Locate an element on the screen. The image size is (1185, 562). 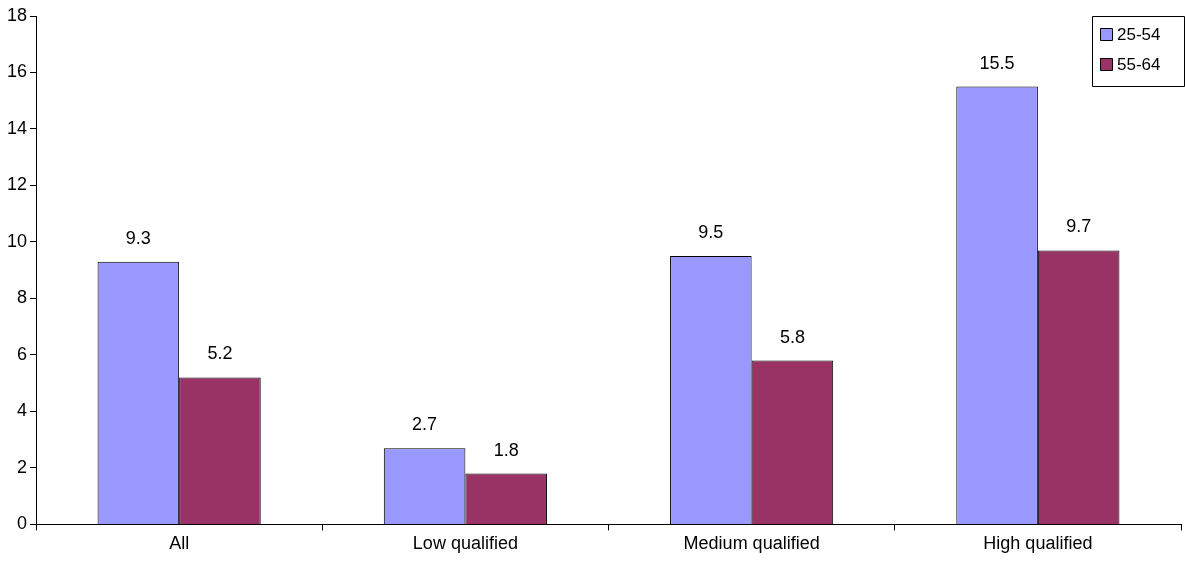
x-tick-label: Medium qualified is located at coordinates (751, 543).